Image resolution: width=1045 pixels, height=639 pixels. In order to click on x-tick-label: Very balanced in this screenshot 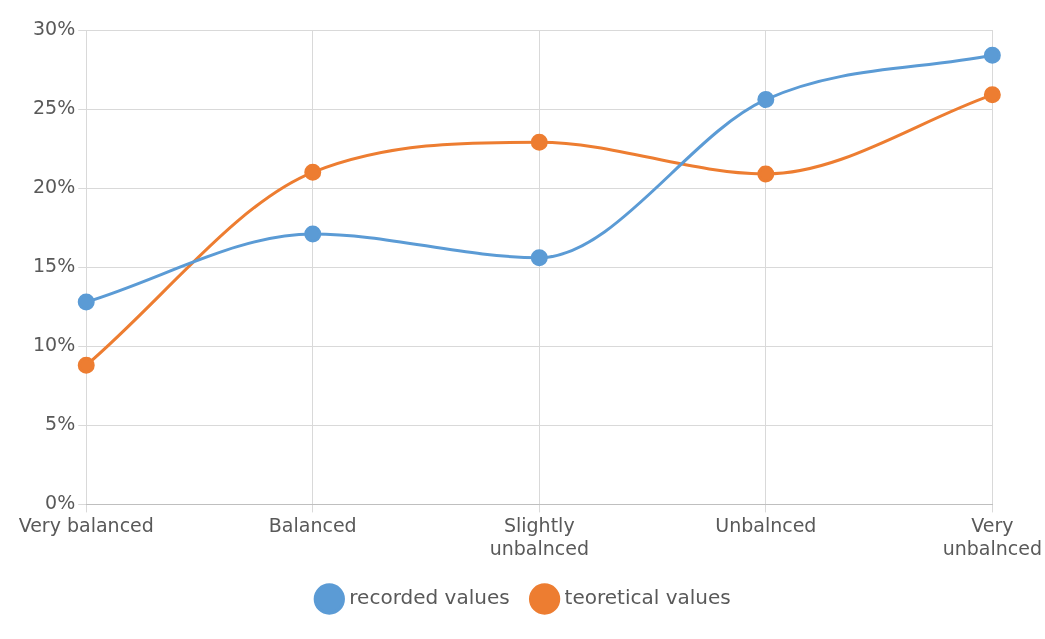, I will do `click(86, 524)`.